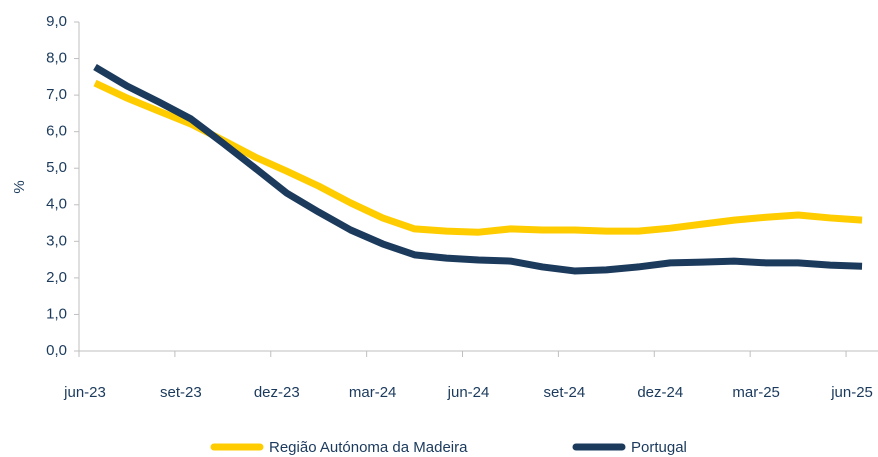 The image size is (878, 457). I want to click on y-tick-label: 6,0, so click(56, 131).